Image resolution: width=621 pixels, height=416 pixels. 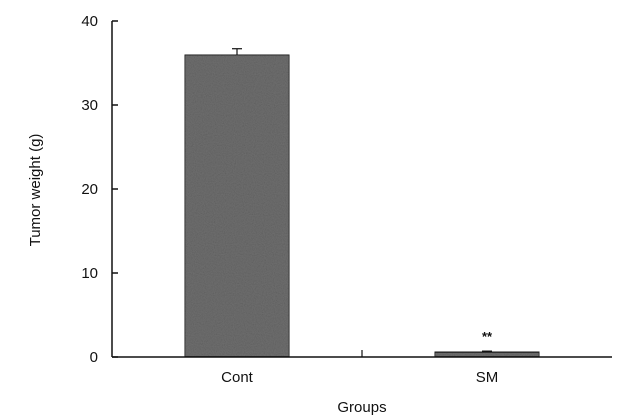 I want to click on y-tick-label: 10, so click(x=89, y=273).